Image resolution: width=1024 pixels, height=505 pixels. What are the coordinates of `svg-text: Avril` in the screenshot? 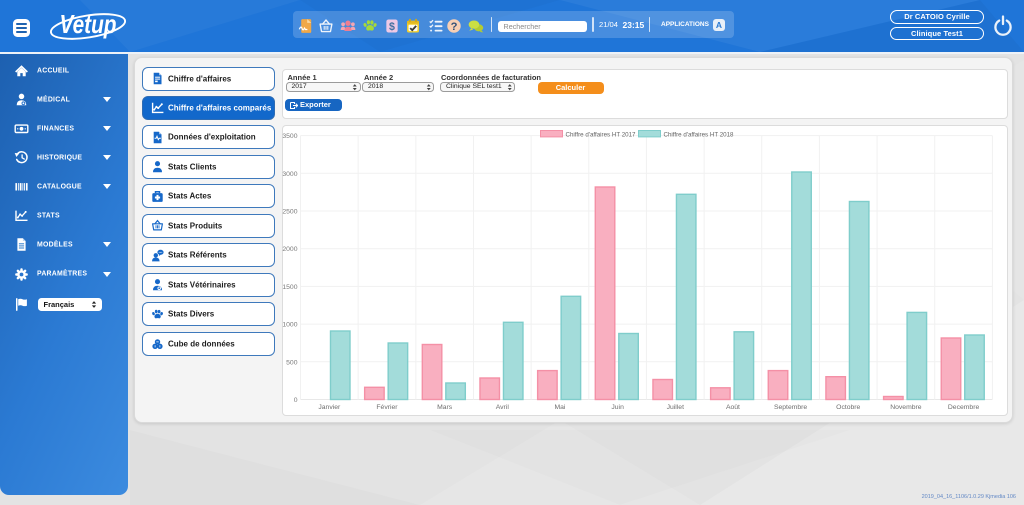 It's located at (502, 407).